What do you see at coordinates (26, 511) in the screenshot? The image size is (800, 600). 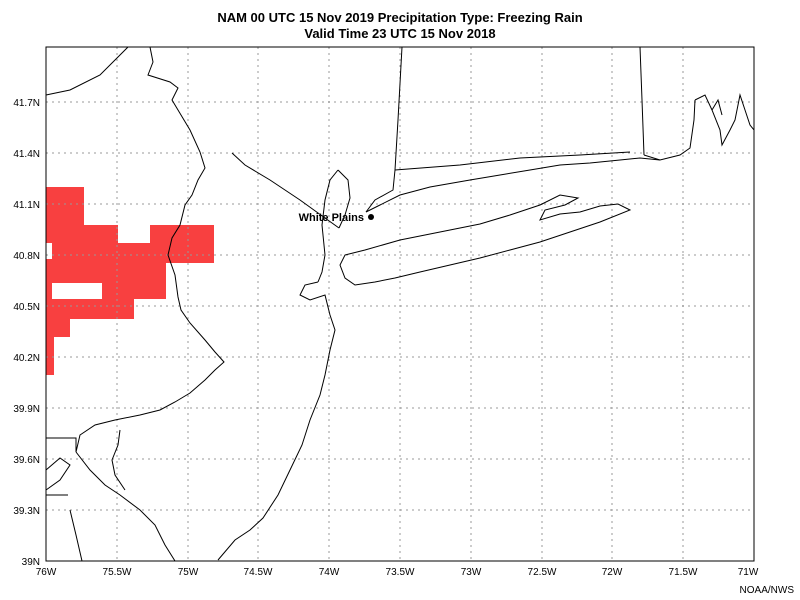 I see `lat-label: 39.3N` at bounding box center [26, 511].